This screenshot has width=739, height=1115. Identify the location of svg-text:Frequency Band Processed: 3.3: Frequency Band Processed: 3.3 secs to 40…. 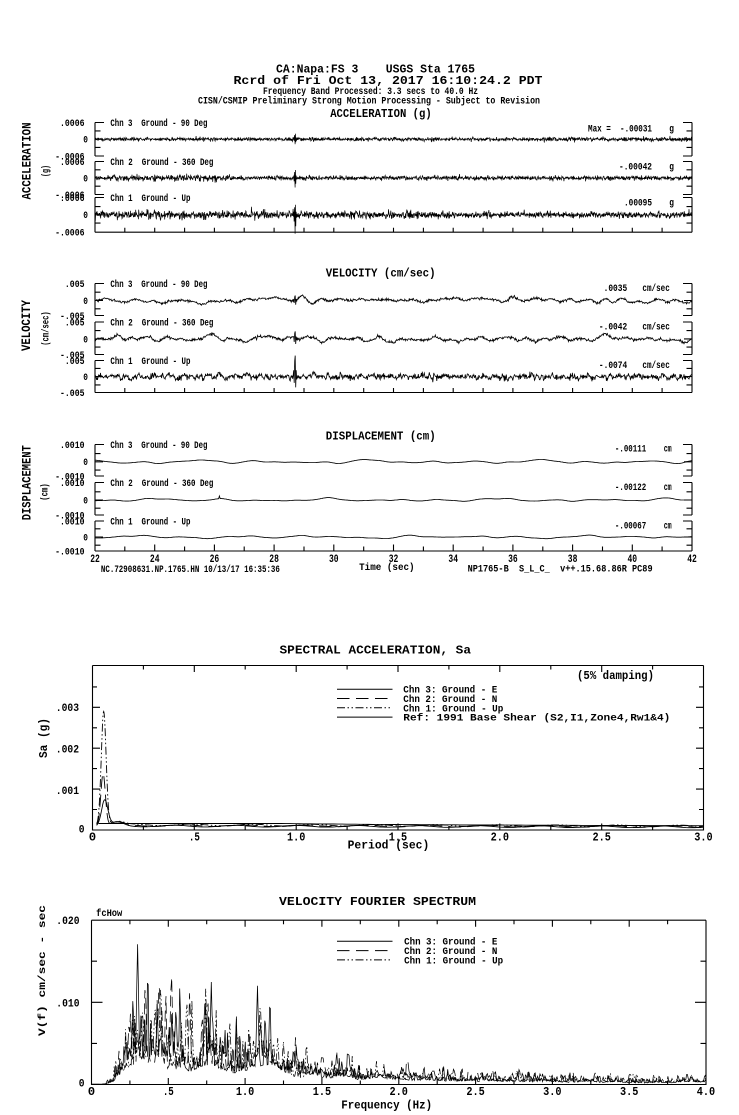
(370, 92).